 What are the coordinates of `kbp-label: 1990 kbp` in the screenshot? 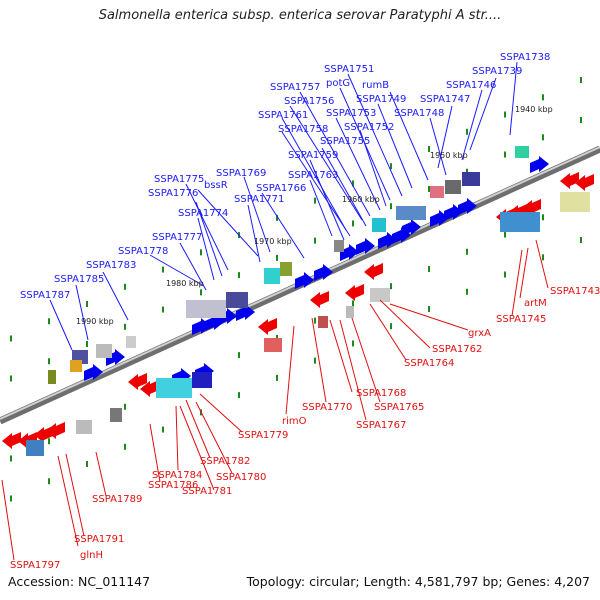 It's located at (95, 321).